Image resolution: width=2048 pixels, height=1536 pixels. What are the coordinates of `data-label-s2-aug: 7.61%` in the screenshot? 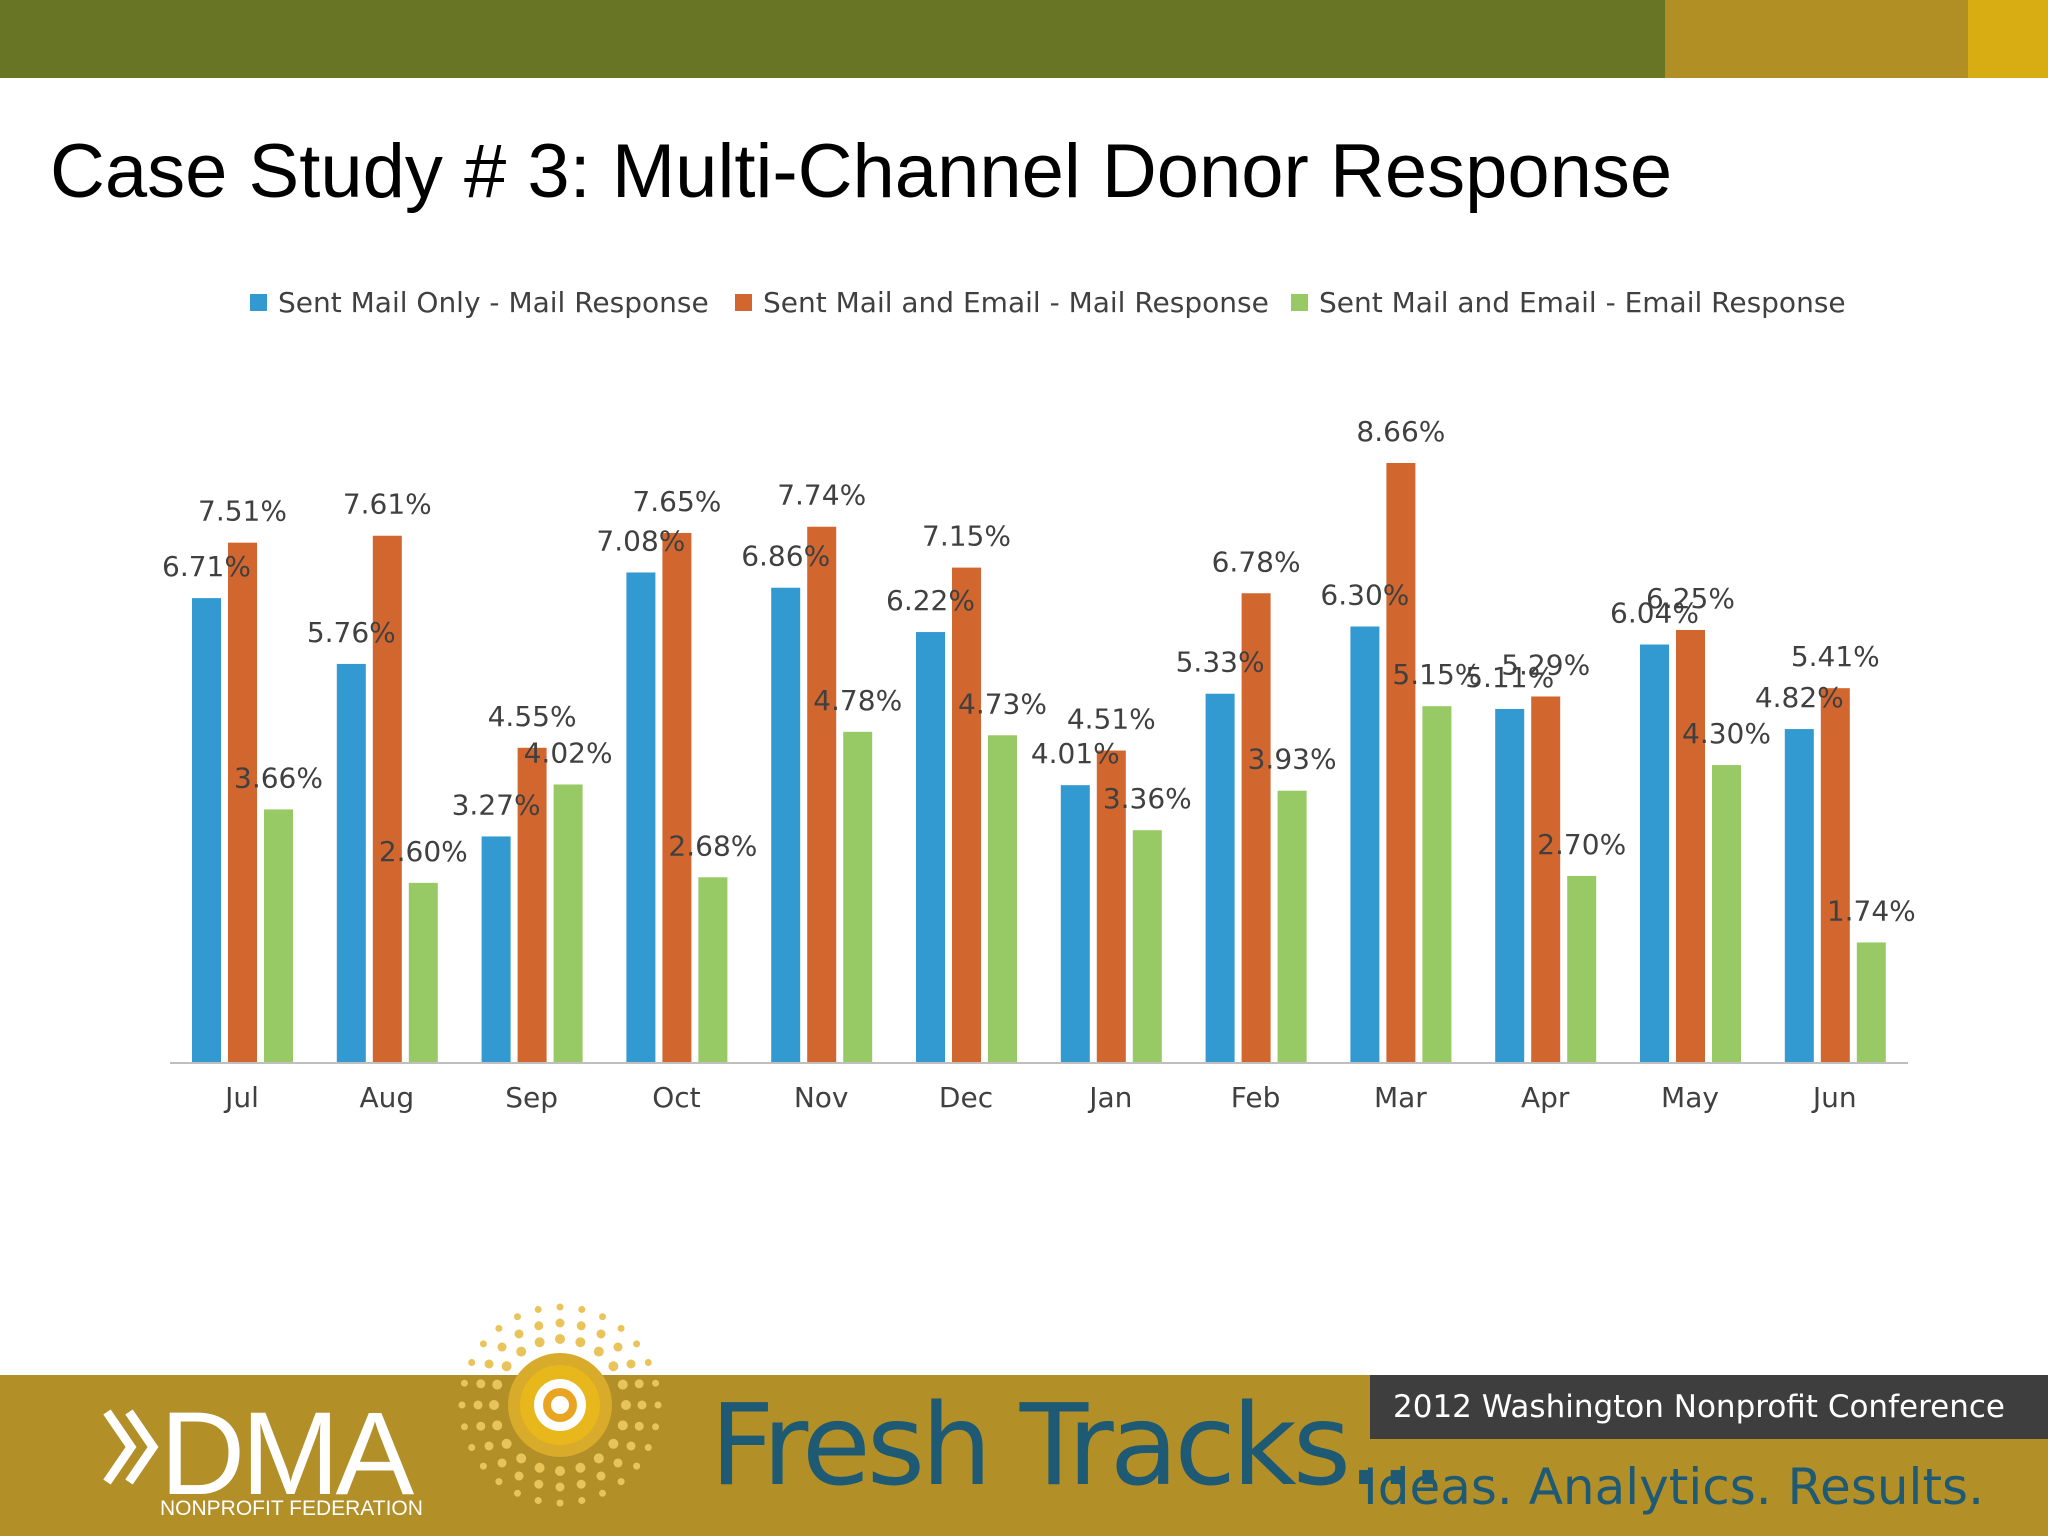 It's located at (387, 504).